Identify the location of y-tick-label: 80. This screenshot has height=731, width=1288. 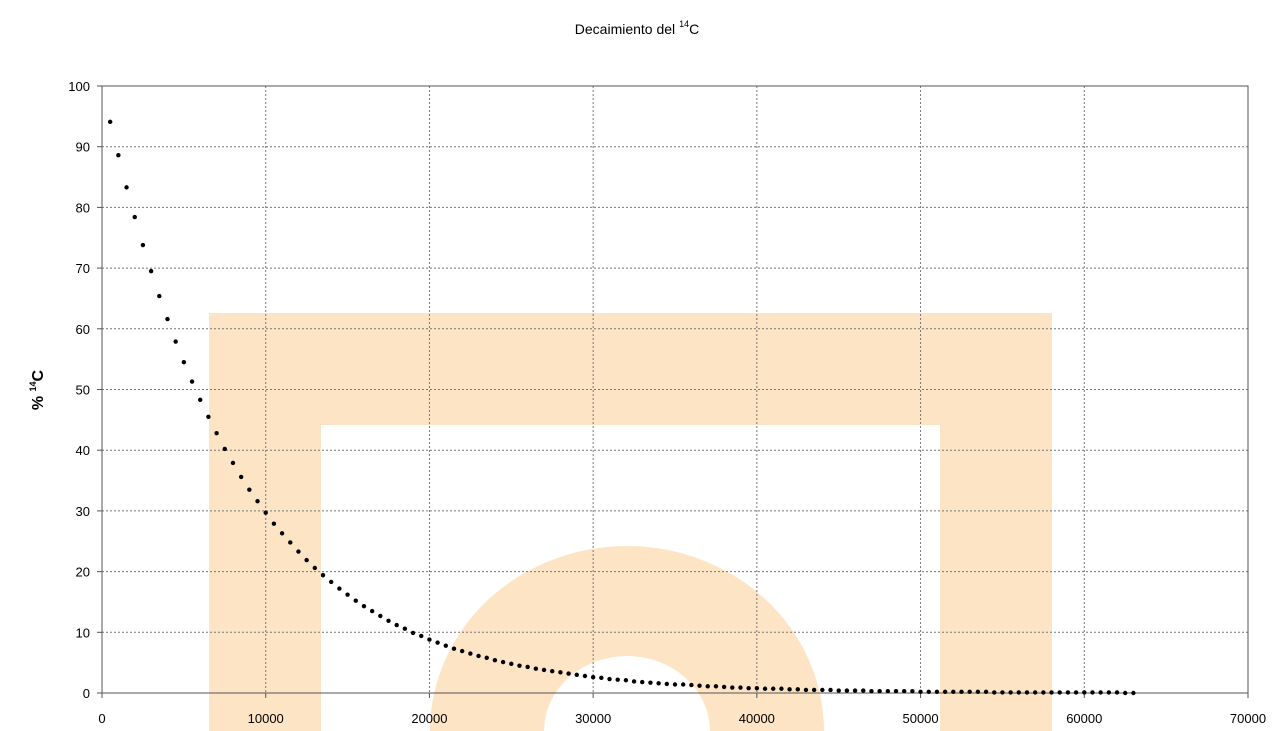
(83, 207).